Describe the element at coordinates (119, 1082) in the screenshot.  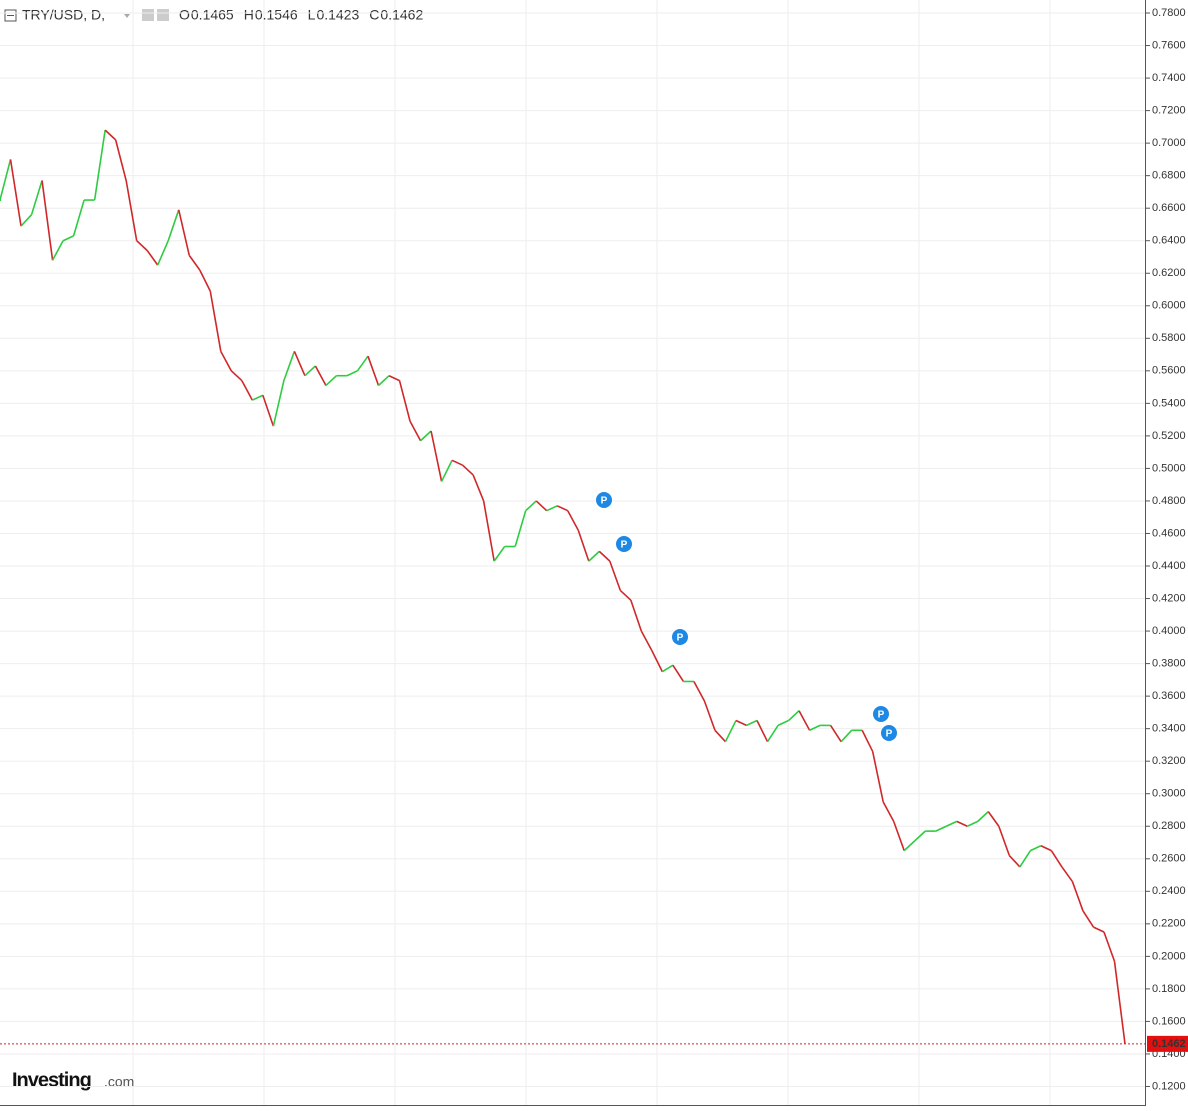
I see `logo-suffix: .com` at that location.